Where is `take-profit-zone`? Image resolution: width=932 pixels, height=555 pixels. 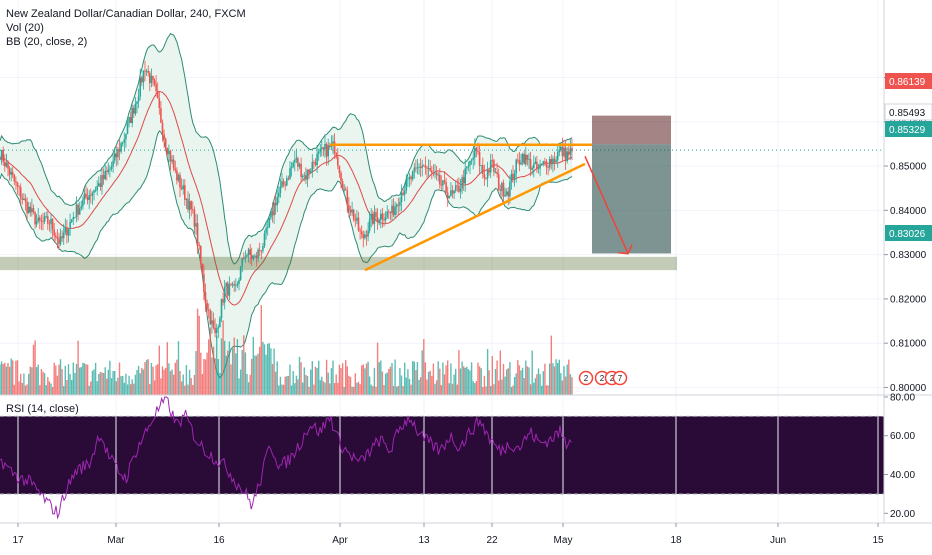 take-profit-zone is located at coordinates (631, 199).